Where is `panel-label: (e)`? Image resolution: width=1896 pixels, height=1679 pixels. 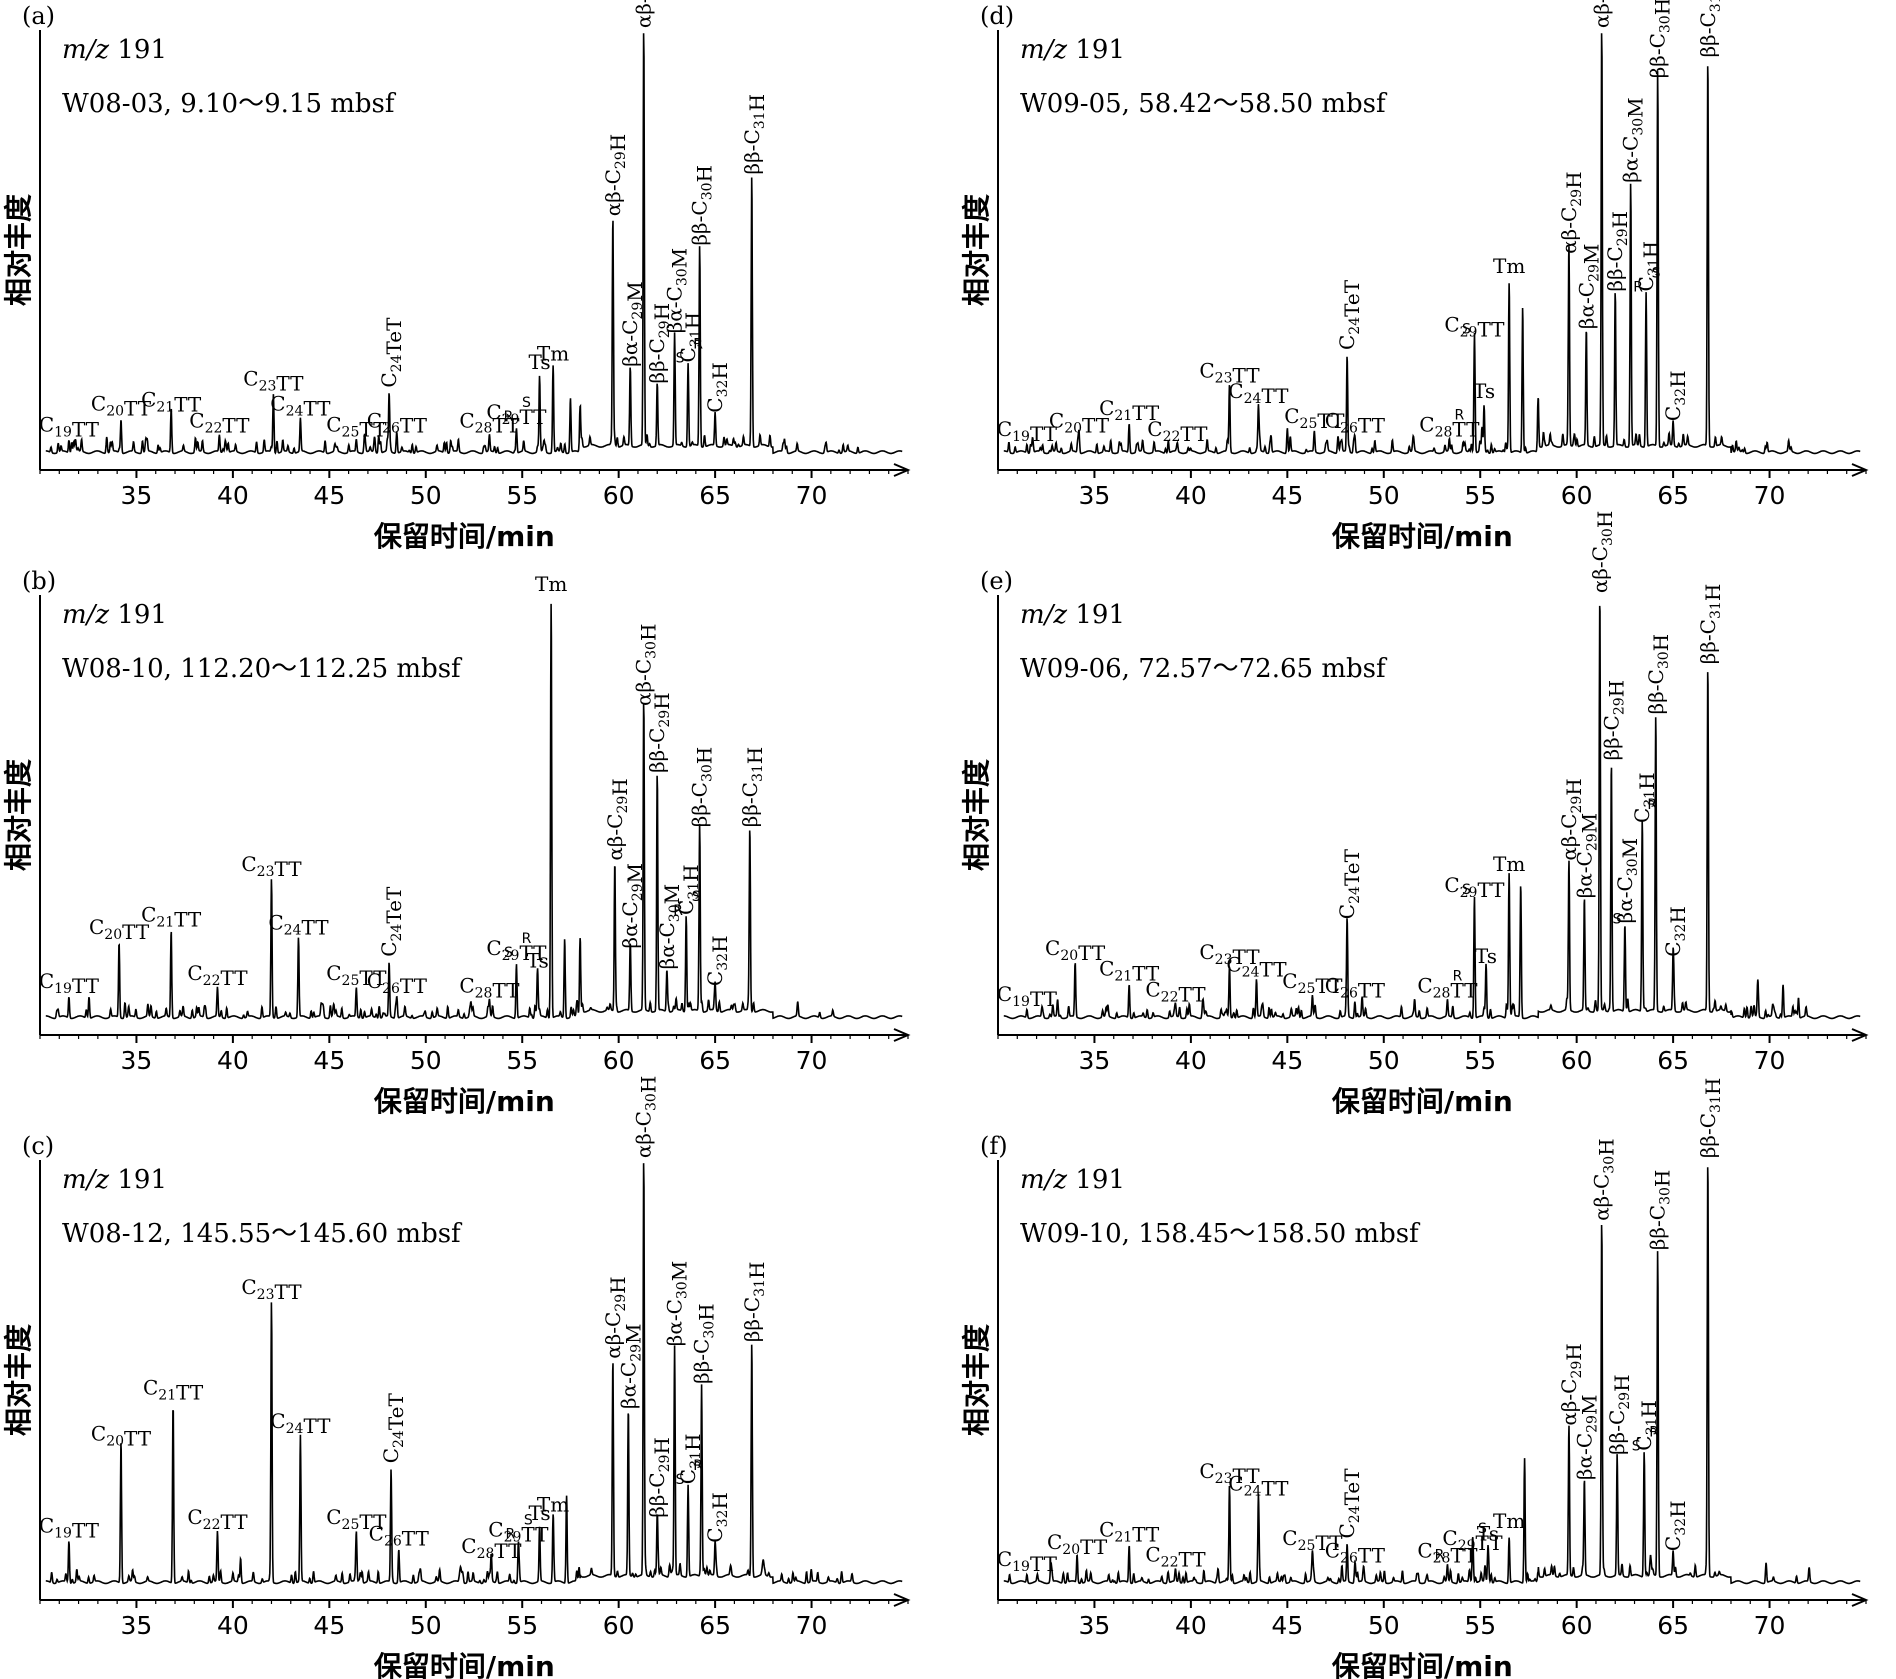
panel-label: (e) is located at coordinates (996, 581).